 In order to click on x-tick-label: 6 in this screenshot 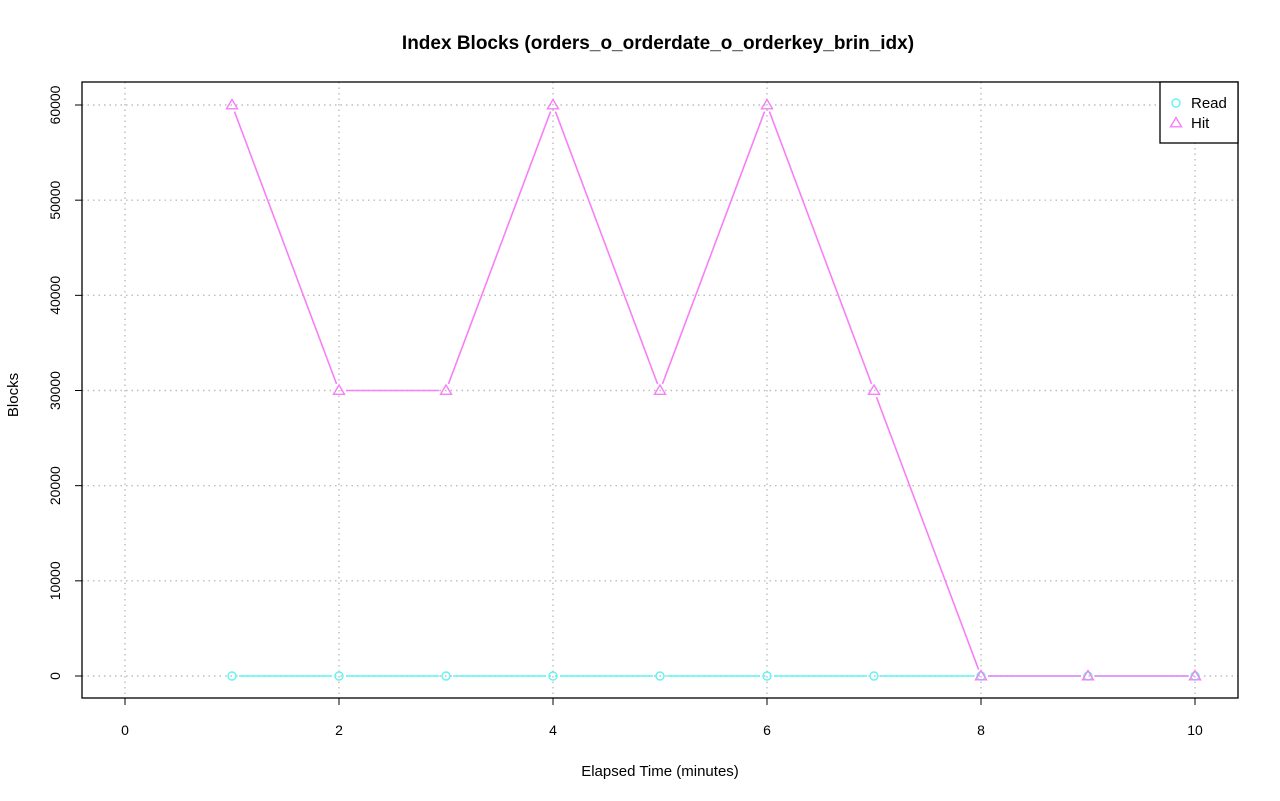, I will do `click(767, 730)`.